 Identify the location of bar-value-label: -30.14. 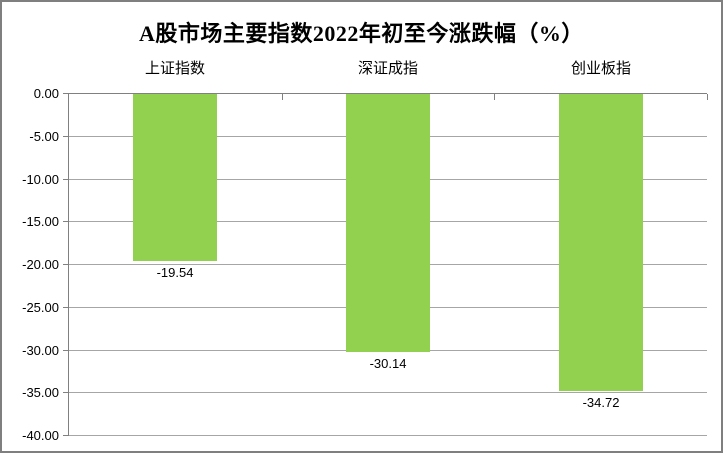
(388, 363).